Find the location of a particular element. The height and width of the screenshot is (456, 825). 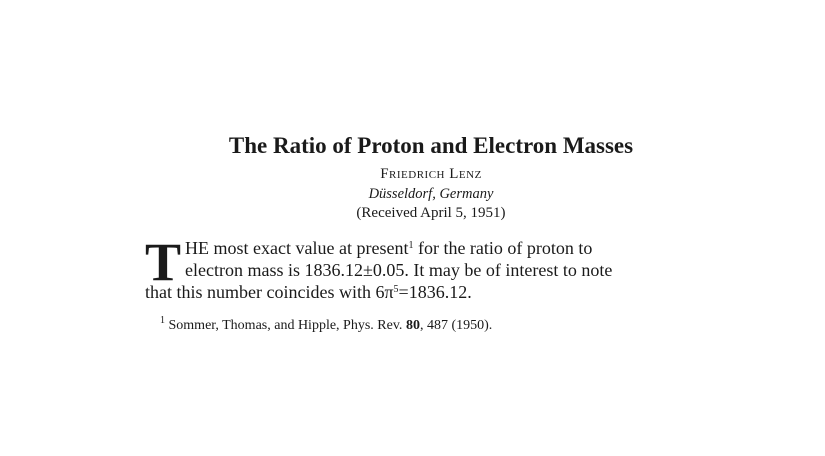

author-affiliation: Düsseldorf, Germany is located at coordinates (431, 194).